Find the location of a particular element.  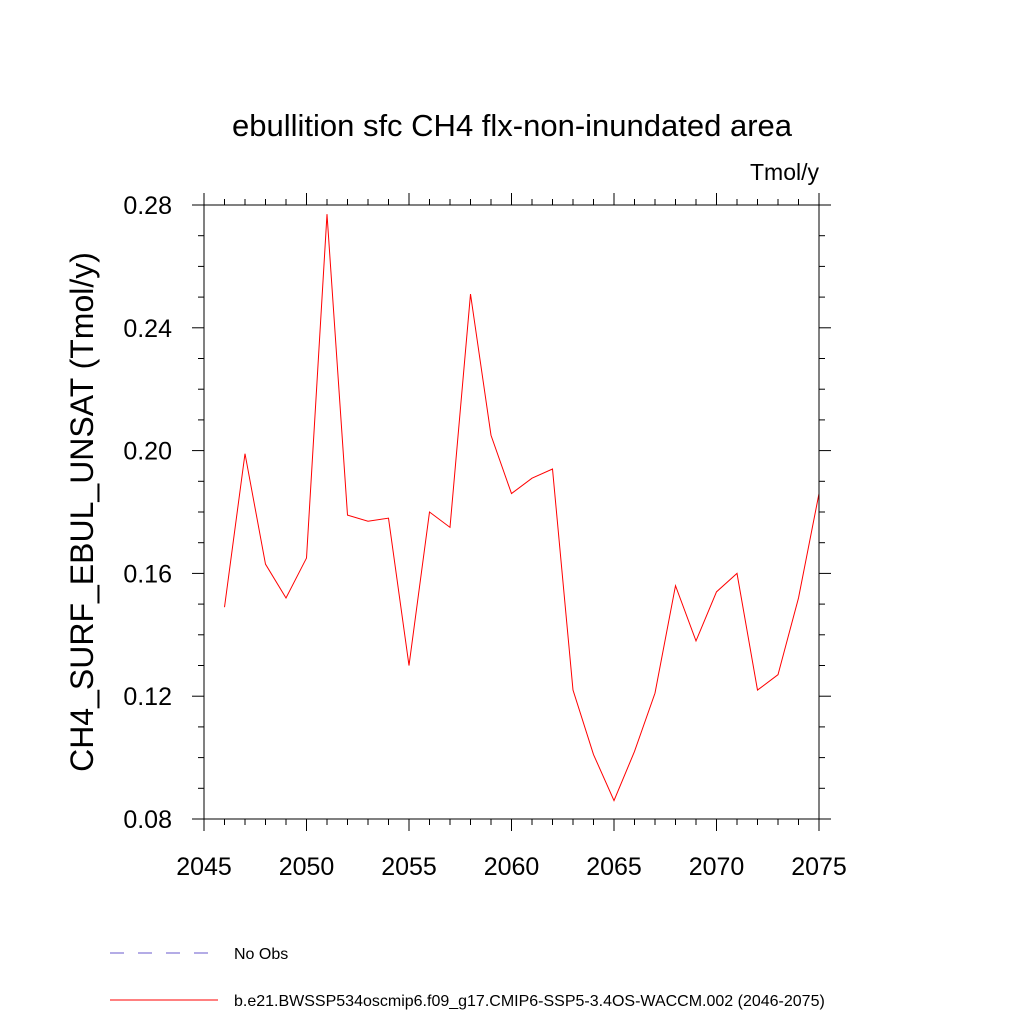

y-axis-label: CH4_SURF_EBUL_UNSAT (Tmol/y) is located at coordinates (82, 512).